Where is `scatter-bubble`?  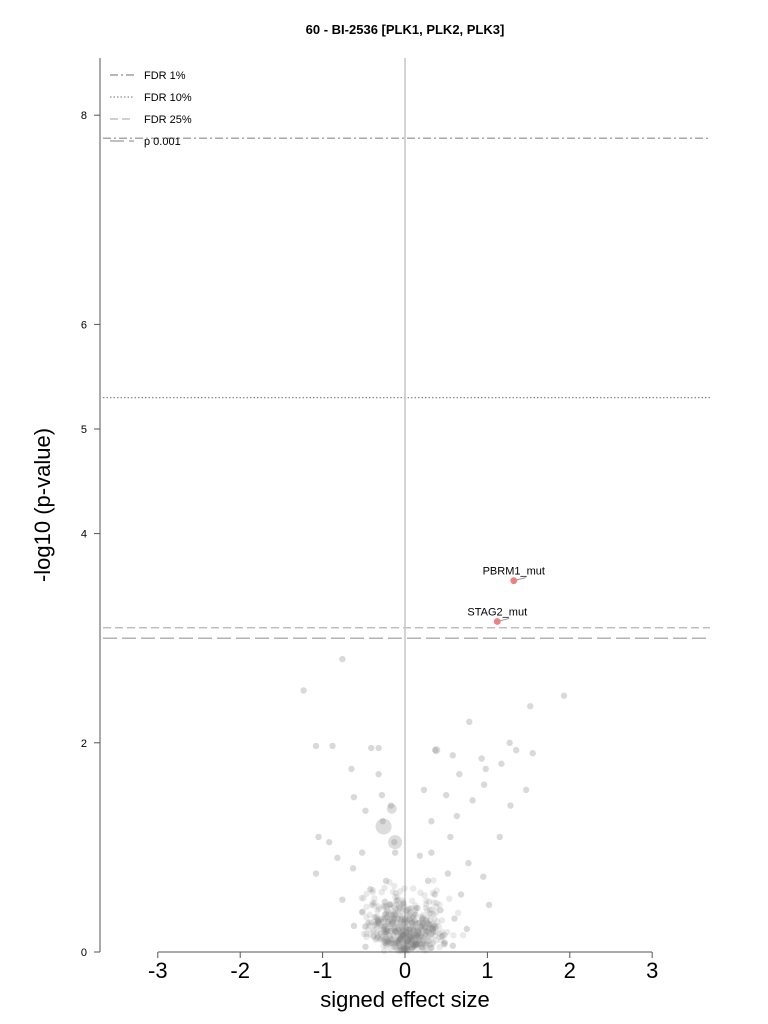
scatter-bubble is located at coordinates (383, 826).